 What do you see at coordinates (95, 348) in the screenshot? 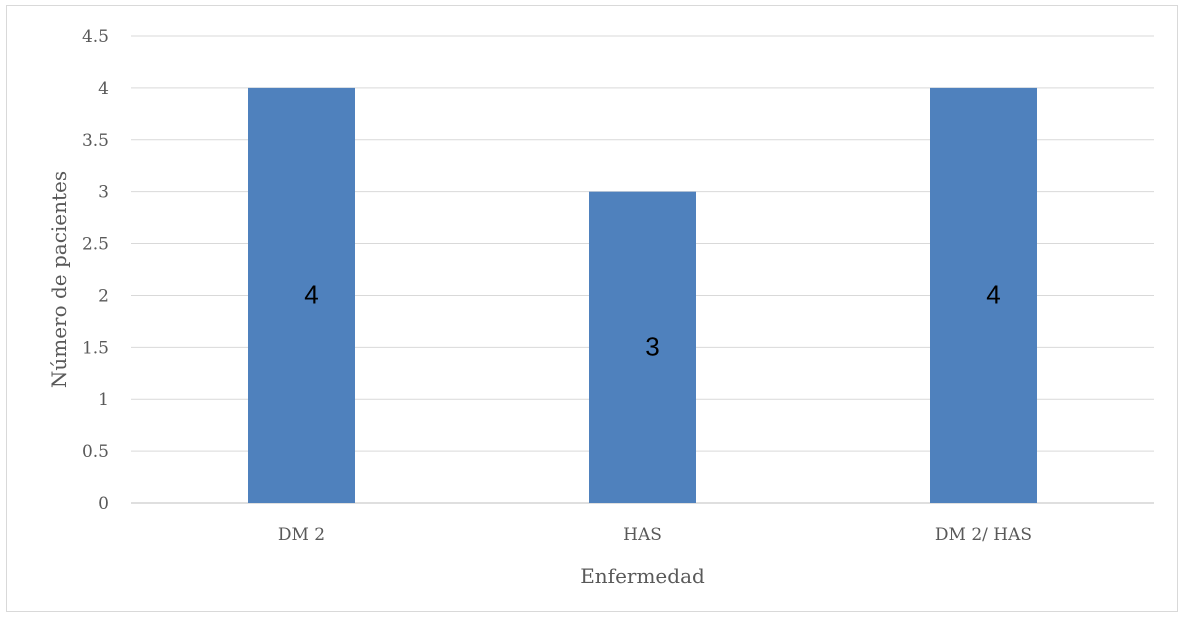
I see `y-tick-label: 1.5` at bounding box center [95, 348].